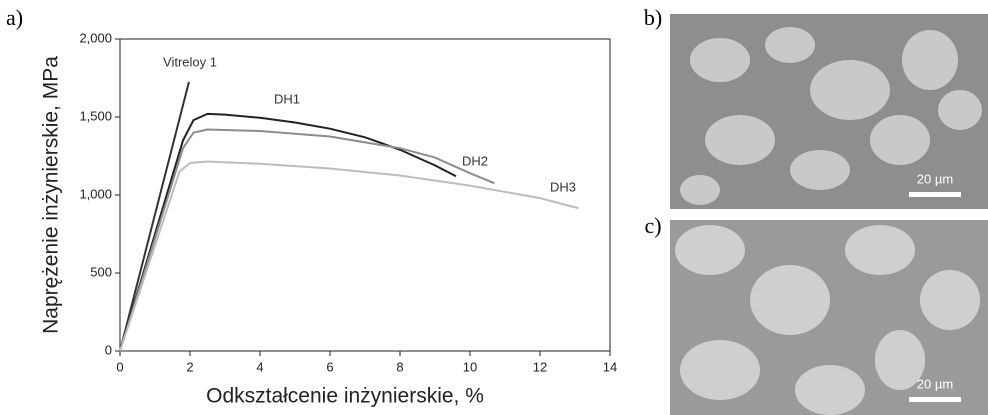  What do you see at coordinates (540, 366) in the screenshot?
I see `x-tick-label: 12` at bounding box center [540, 366].